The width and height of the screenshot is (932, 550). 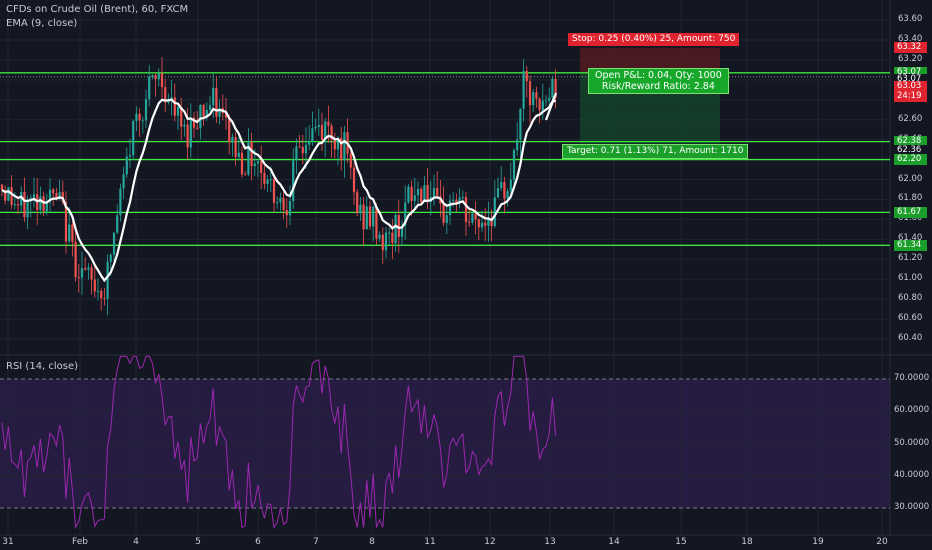 I want to click on target-label: Target: 0.71 (1.13%) 71, Amount: 1710, so click(x=655, y=151).